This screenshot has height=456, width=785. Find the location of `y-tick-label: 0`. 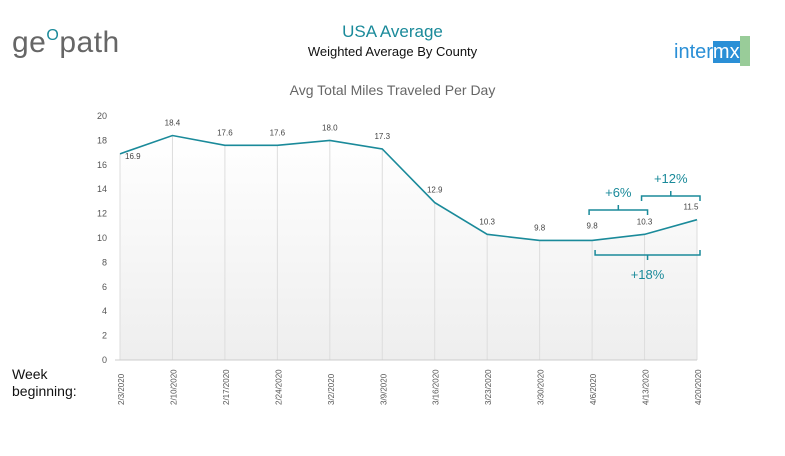

y-tick-label: 0 is located at coordinates (104, 360).